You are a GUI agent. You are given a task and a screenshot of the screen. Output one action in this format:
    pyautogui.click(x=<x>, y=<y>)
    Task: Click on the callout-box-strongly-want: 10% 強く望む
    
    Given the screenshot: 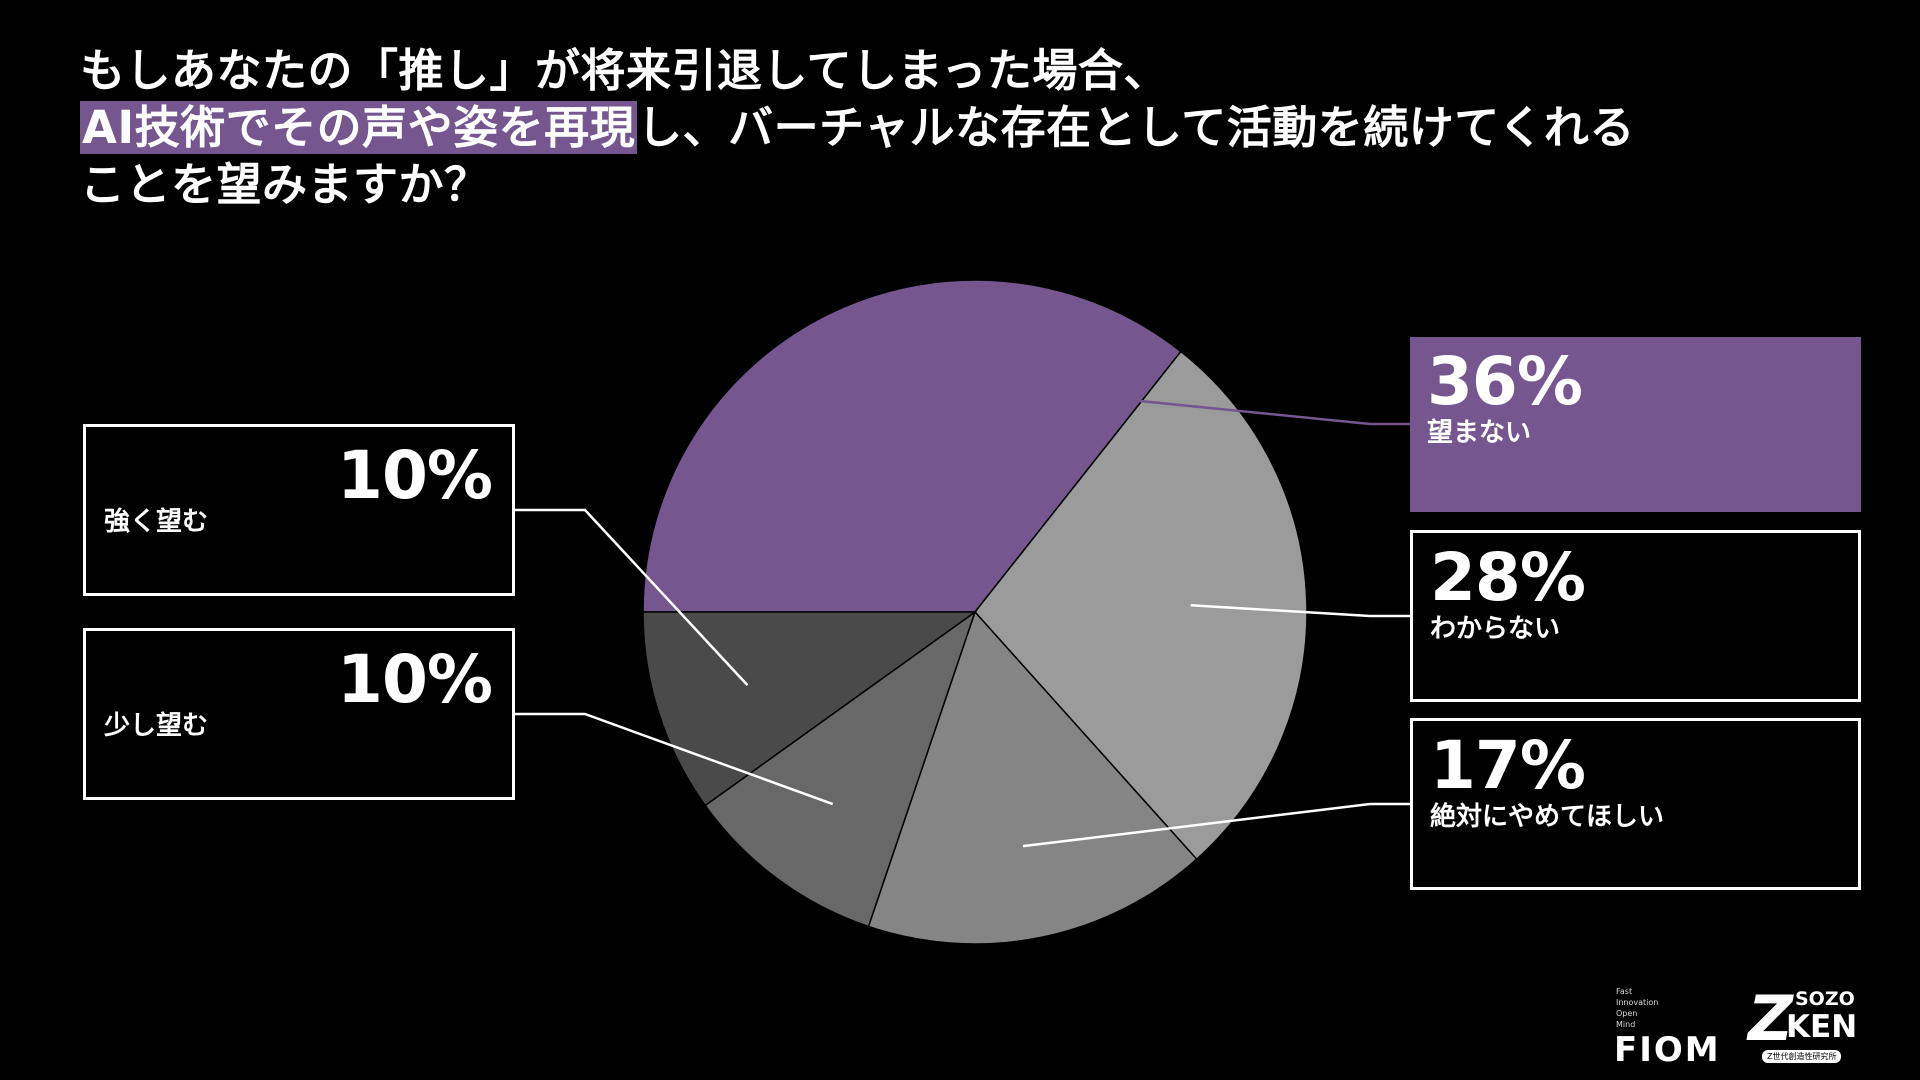 What is the action you would take?
    pyautogui.click(x=299, y=510)
    